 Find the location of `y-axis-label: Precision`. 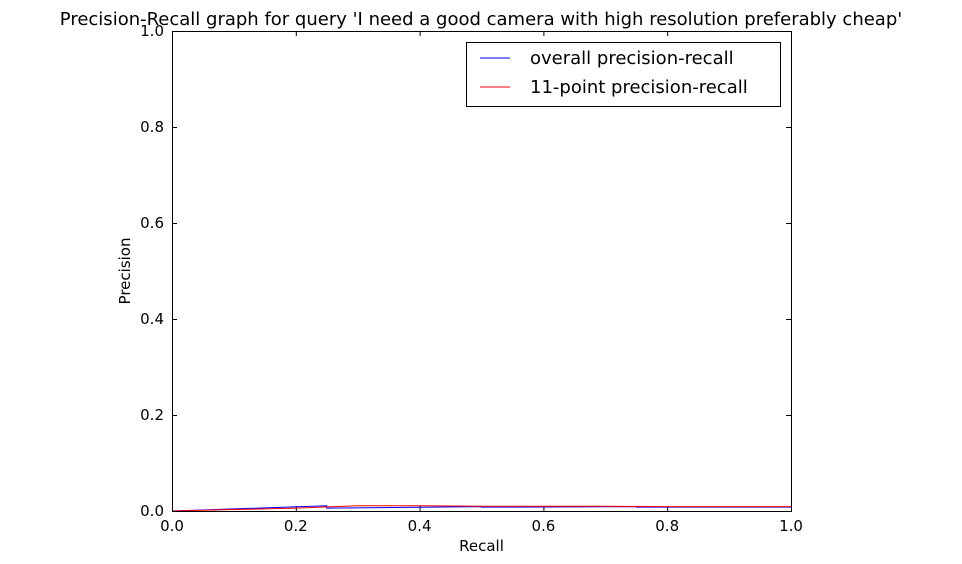

y-axis-label: Precision is located at coordinates (125, 271).